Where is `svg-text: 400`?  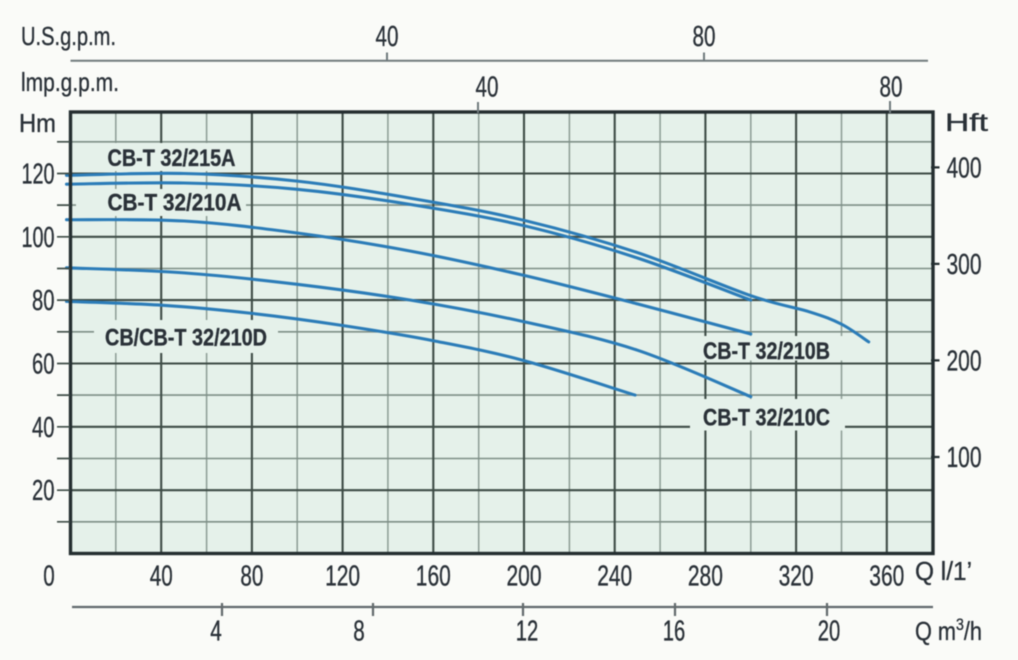
svg-text: 400 is located at coordinates (964, 168).